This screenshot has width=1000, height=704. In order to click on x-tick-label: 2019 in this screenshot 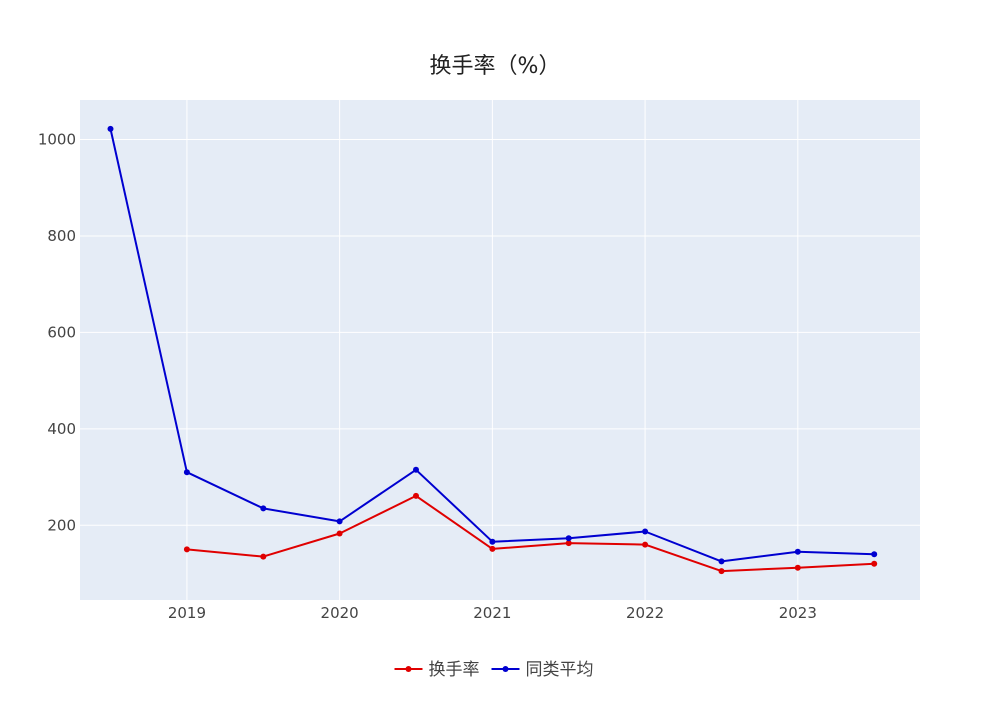, I will do `click(187, 613)`.